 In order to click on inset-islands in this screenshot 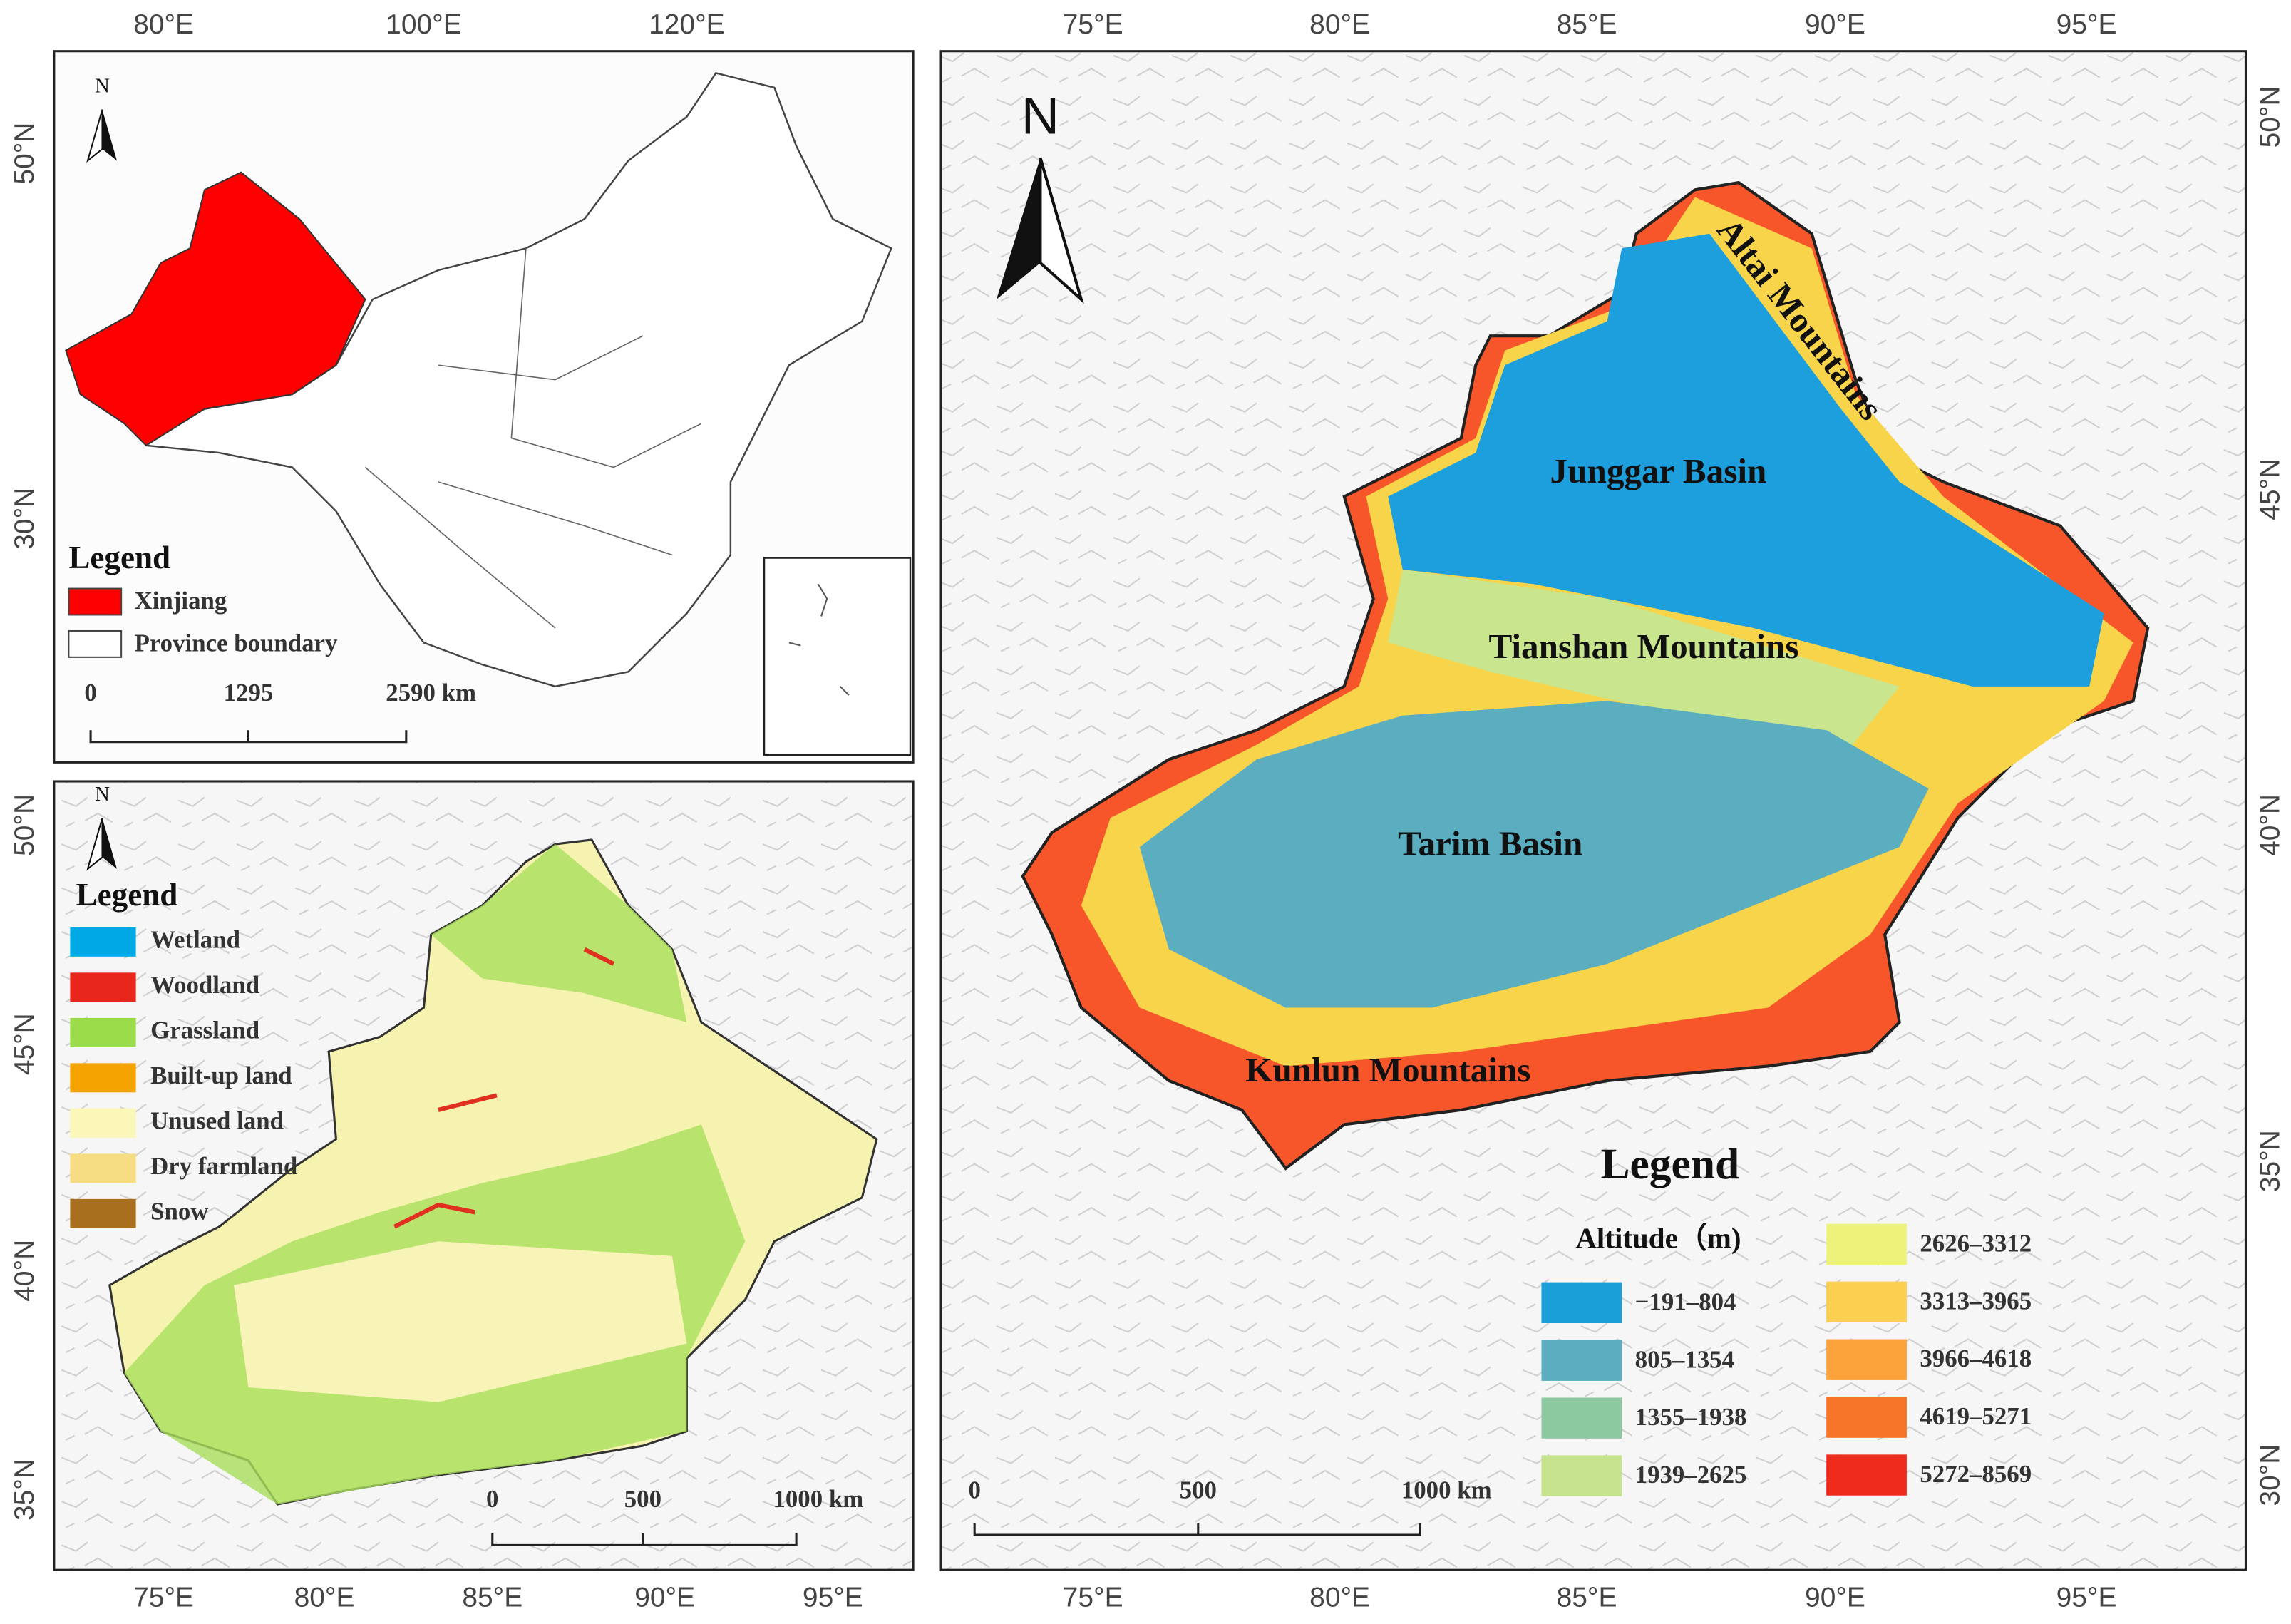, I will do `click(819, 639)`.